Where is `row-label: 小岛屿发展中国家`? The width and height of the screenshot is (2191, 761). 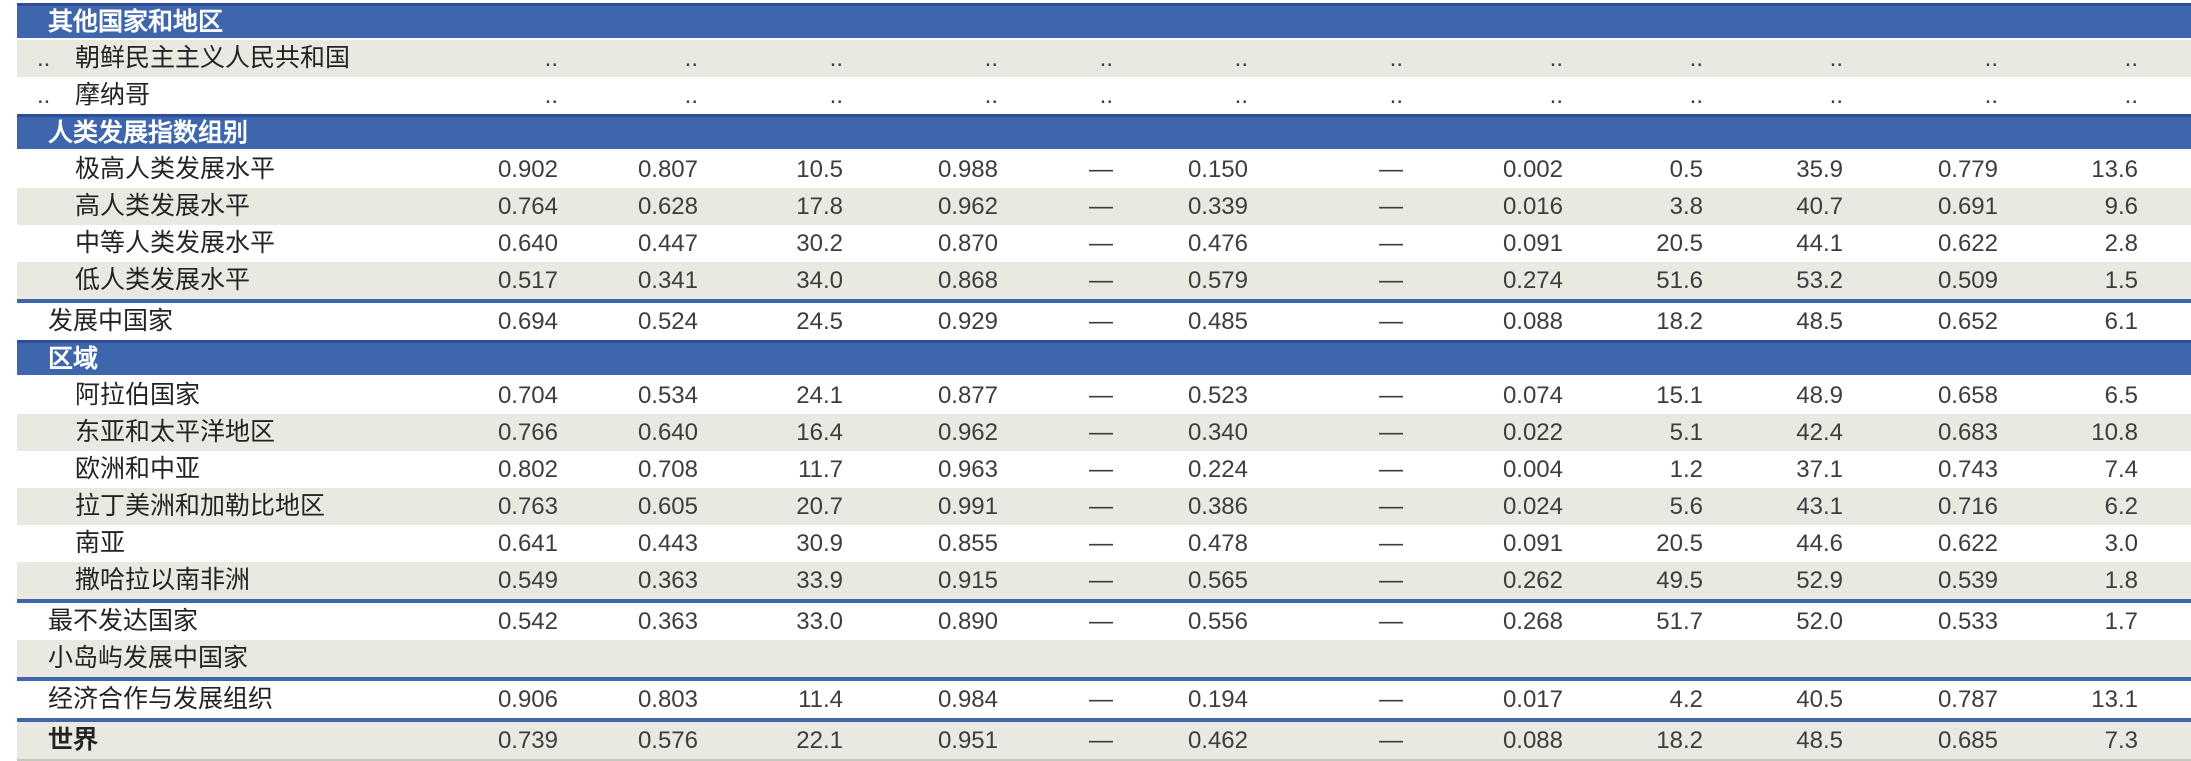 row-label: 小岛屿发展中国家 is located at coordinates (148, 658).